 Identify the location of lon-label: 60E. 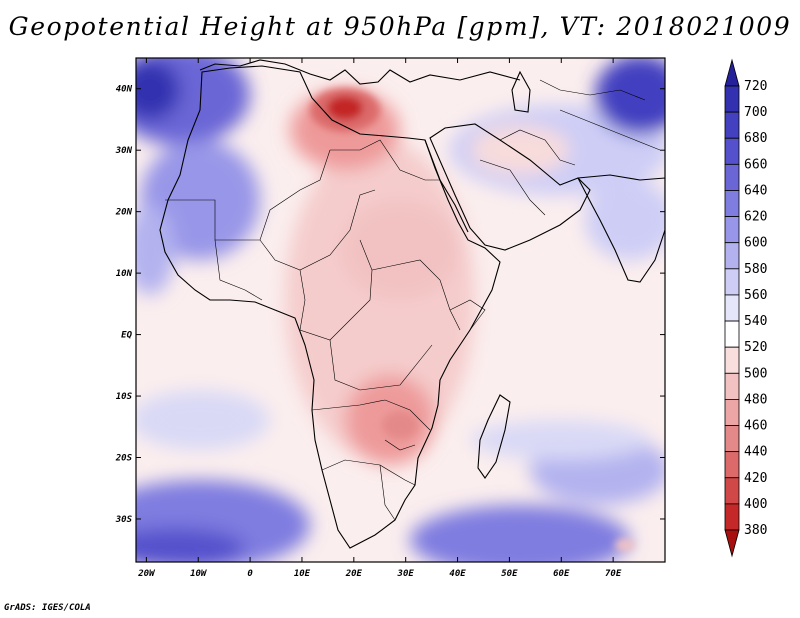
(561, 574).